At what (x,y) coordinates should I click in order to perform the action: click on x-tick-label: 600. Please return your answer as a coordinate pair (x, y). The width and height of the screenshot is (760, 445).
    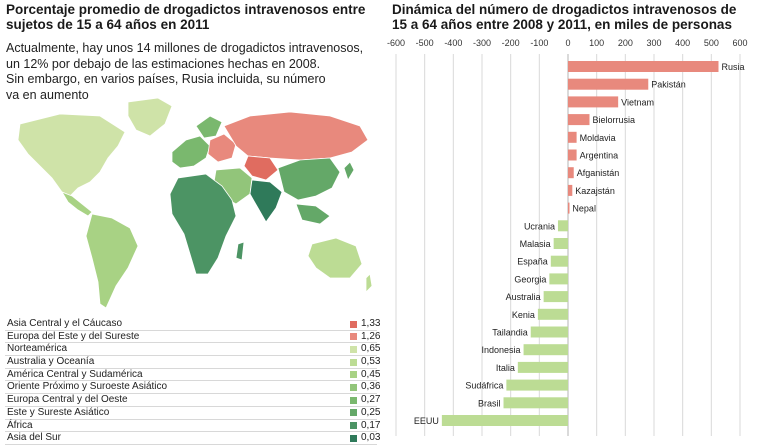
    Looking at the image, I should click on (739, 43).